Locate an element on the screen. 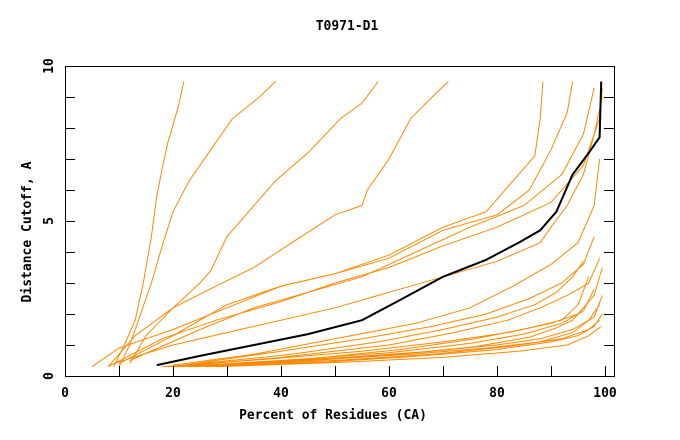  x-tick-label: 80 is located at coordinates (497, 393).